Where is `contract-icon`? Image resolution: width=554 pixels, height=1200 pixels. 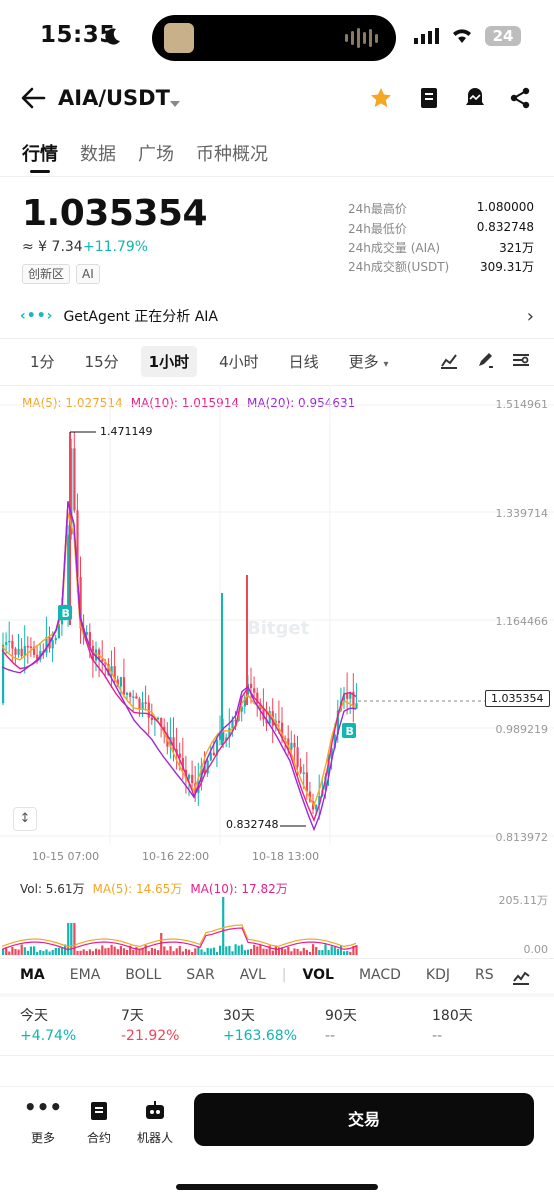 contract-icon is located at coordinates (99, 1112).